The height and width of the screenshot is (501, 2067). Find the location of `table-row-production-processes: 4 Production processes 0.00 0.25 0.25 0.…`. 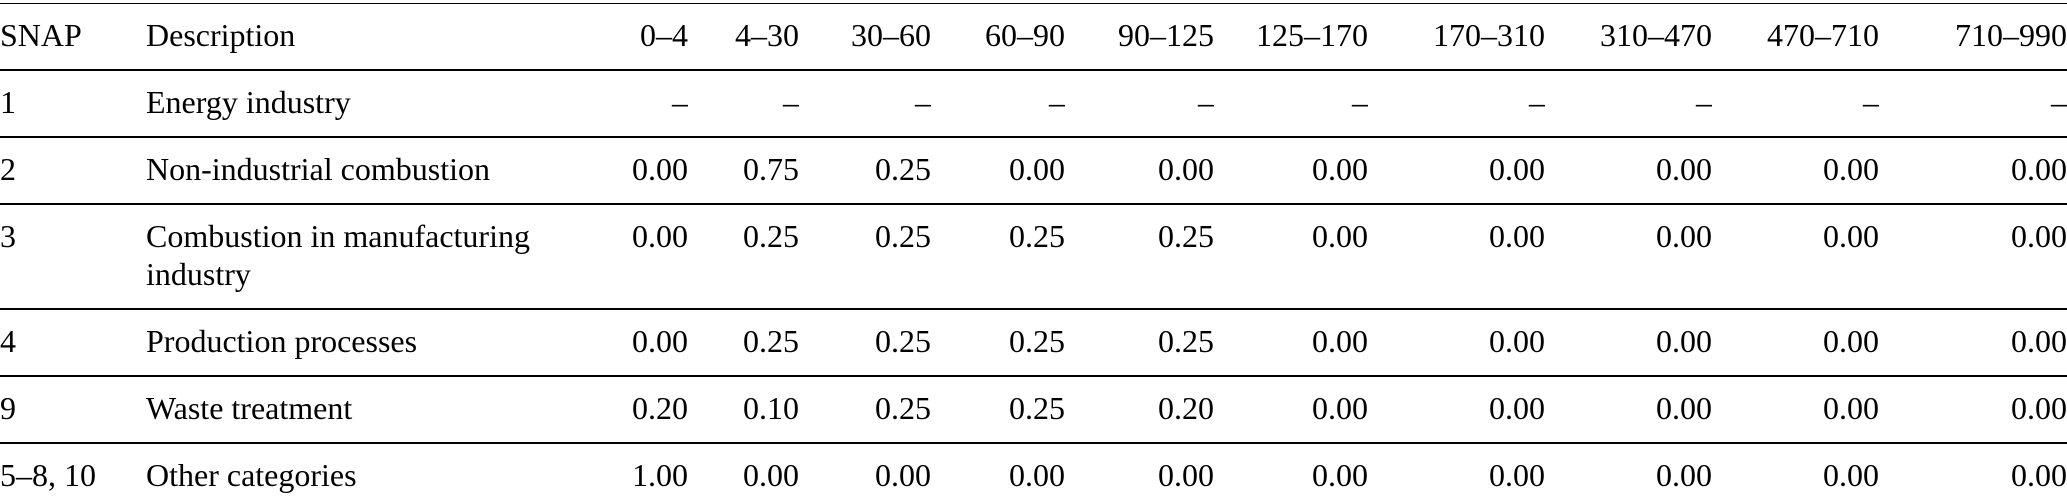

table-row-production-processes: 4 Production processes 0.00 0.25 0.25 0.… is located at coordinates (1033, 342).